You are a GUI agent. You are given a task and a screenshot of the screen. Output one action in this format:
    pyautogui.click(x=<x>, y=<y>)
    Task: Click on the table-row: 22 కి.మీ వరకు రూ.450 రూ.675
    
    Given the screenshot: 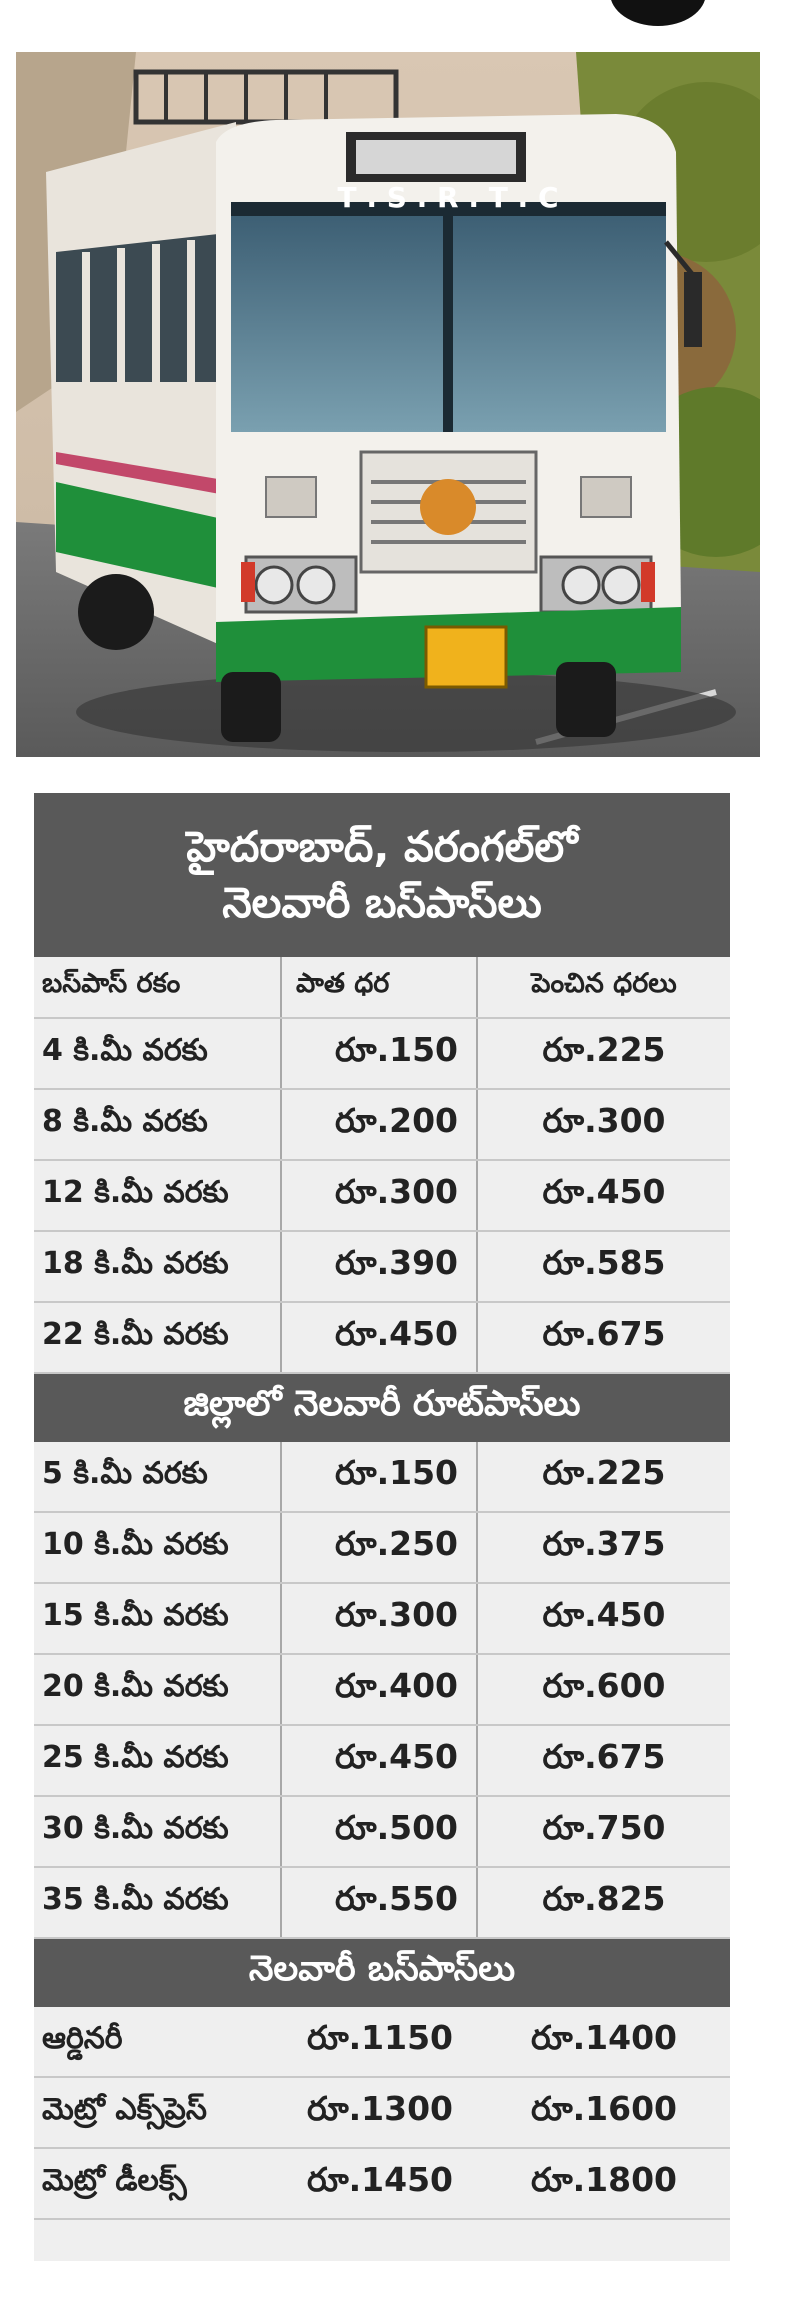 What is the action you would take?
    pyautogui.click(x=382, y=1338)
    